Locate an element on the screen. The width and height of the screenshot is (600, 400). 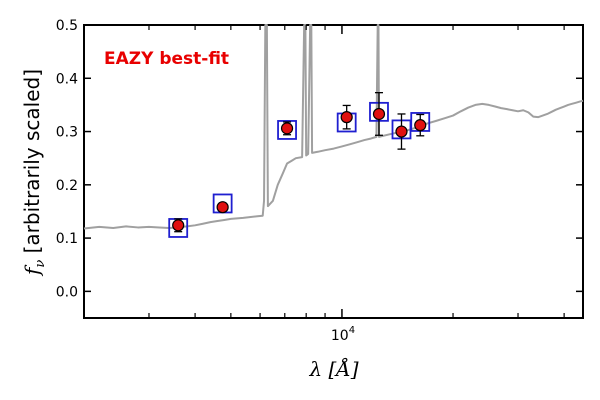
y-axis-label: fν [arbitrarily scaled] is located at coordinates (34, 173).